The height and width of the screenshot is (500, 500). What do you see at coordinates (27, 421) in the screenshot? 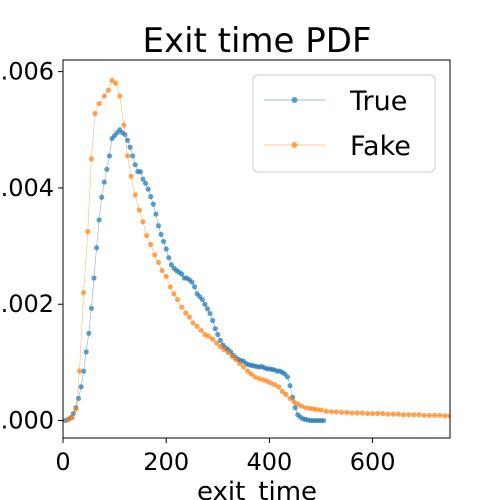
I see `y-tick-label: .000` at bounding box center [27, 421].